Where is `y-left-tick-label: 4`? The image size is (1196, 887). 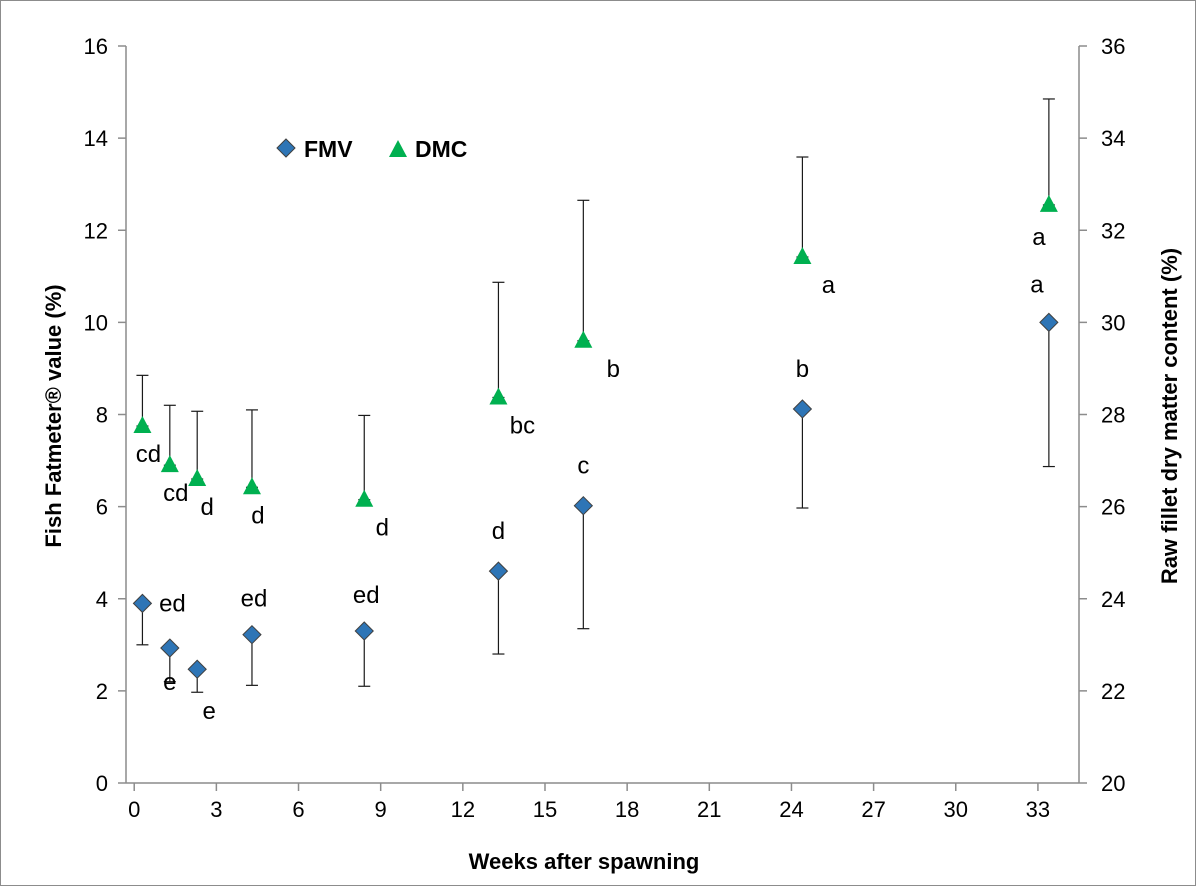
y-left-tick-label: 4 is located at coordinates (102, 599).